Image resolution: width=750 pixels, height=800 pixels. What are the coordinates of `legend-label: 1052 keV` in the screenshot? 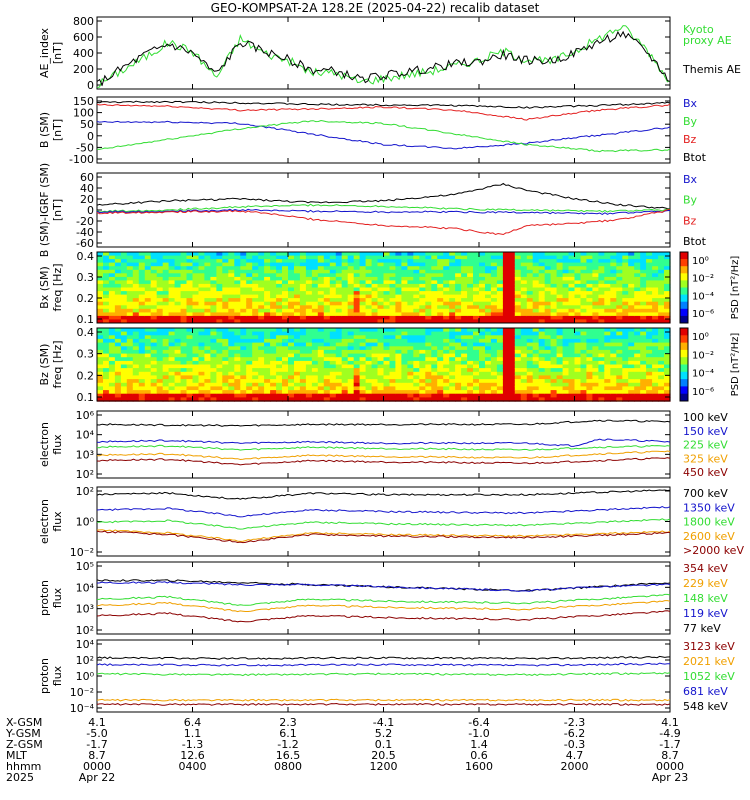 It's located at (709, 676).